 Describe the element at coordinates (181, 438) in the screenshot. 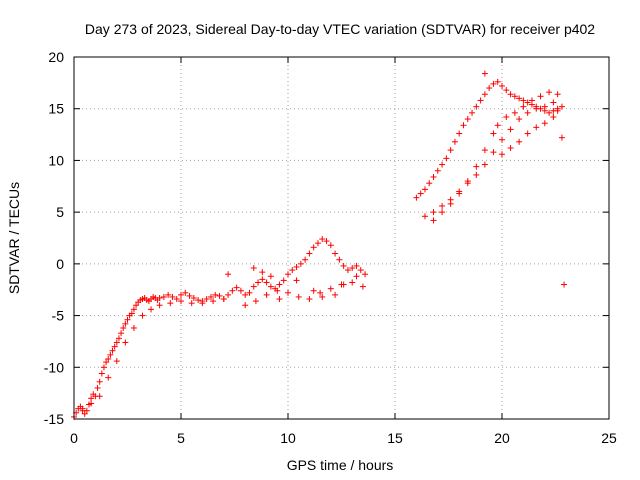

I see `x-tick-label: 5` at that location.